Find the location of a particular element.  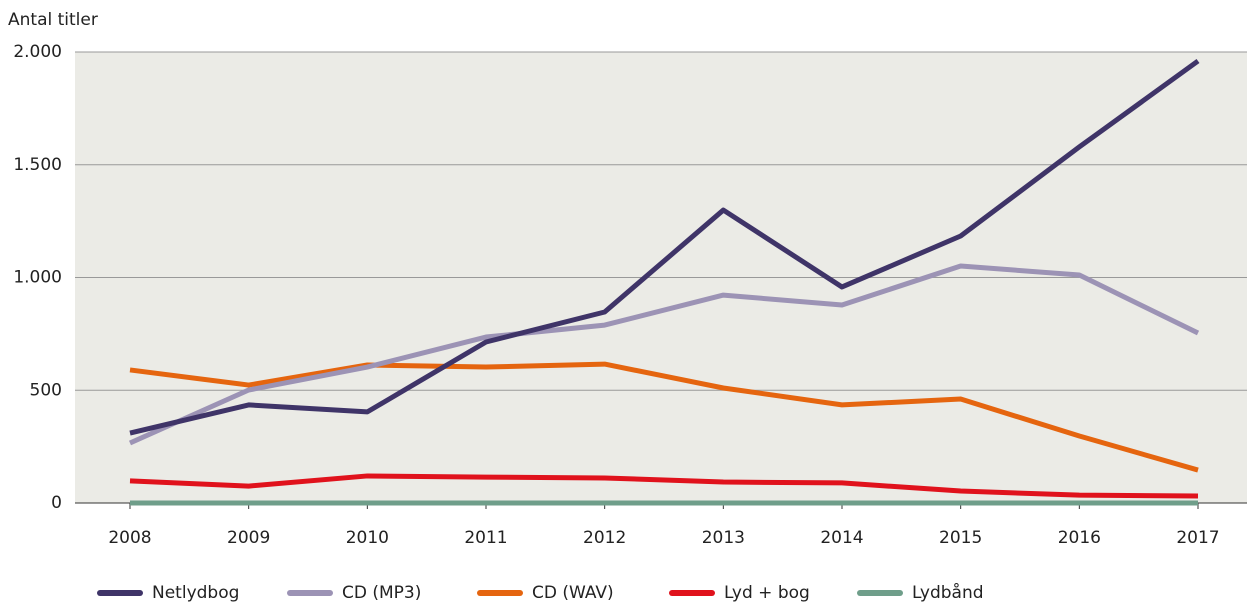

x-tick-label: 2013 is located at coordinates (723, 538).